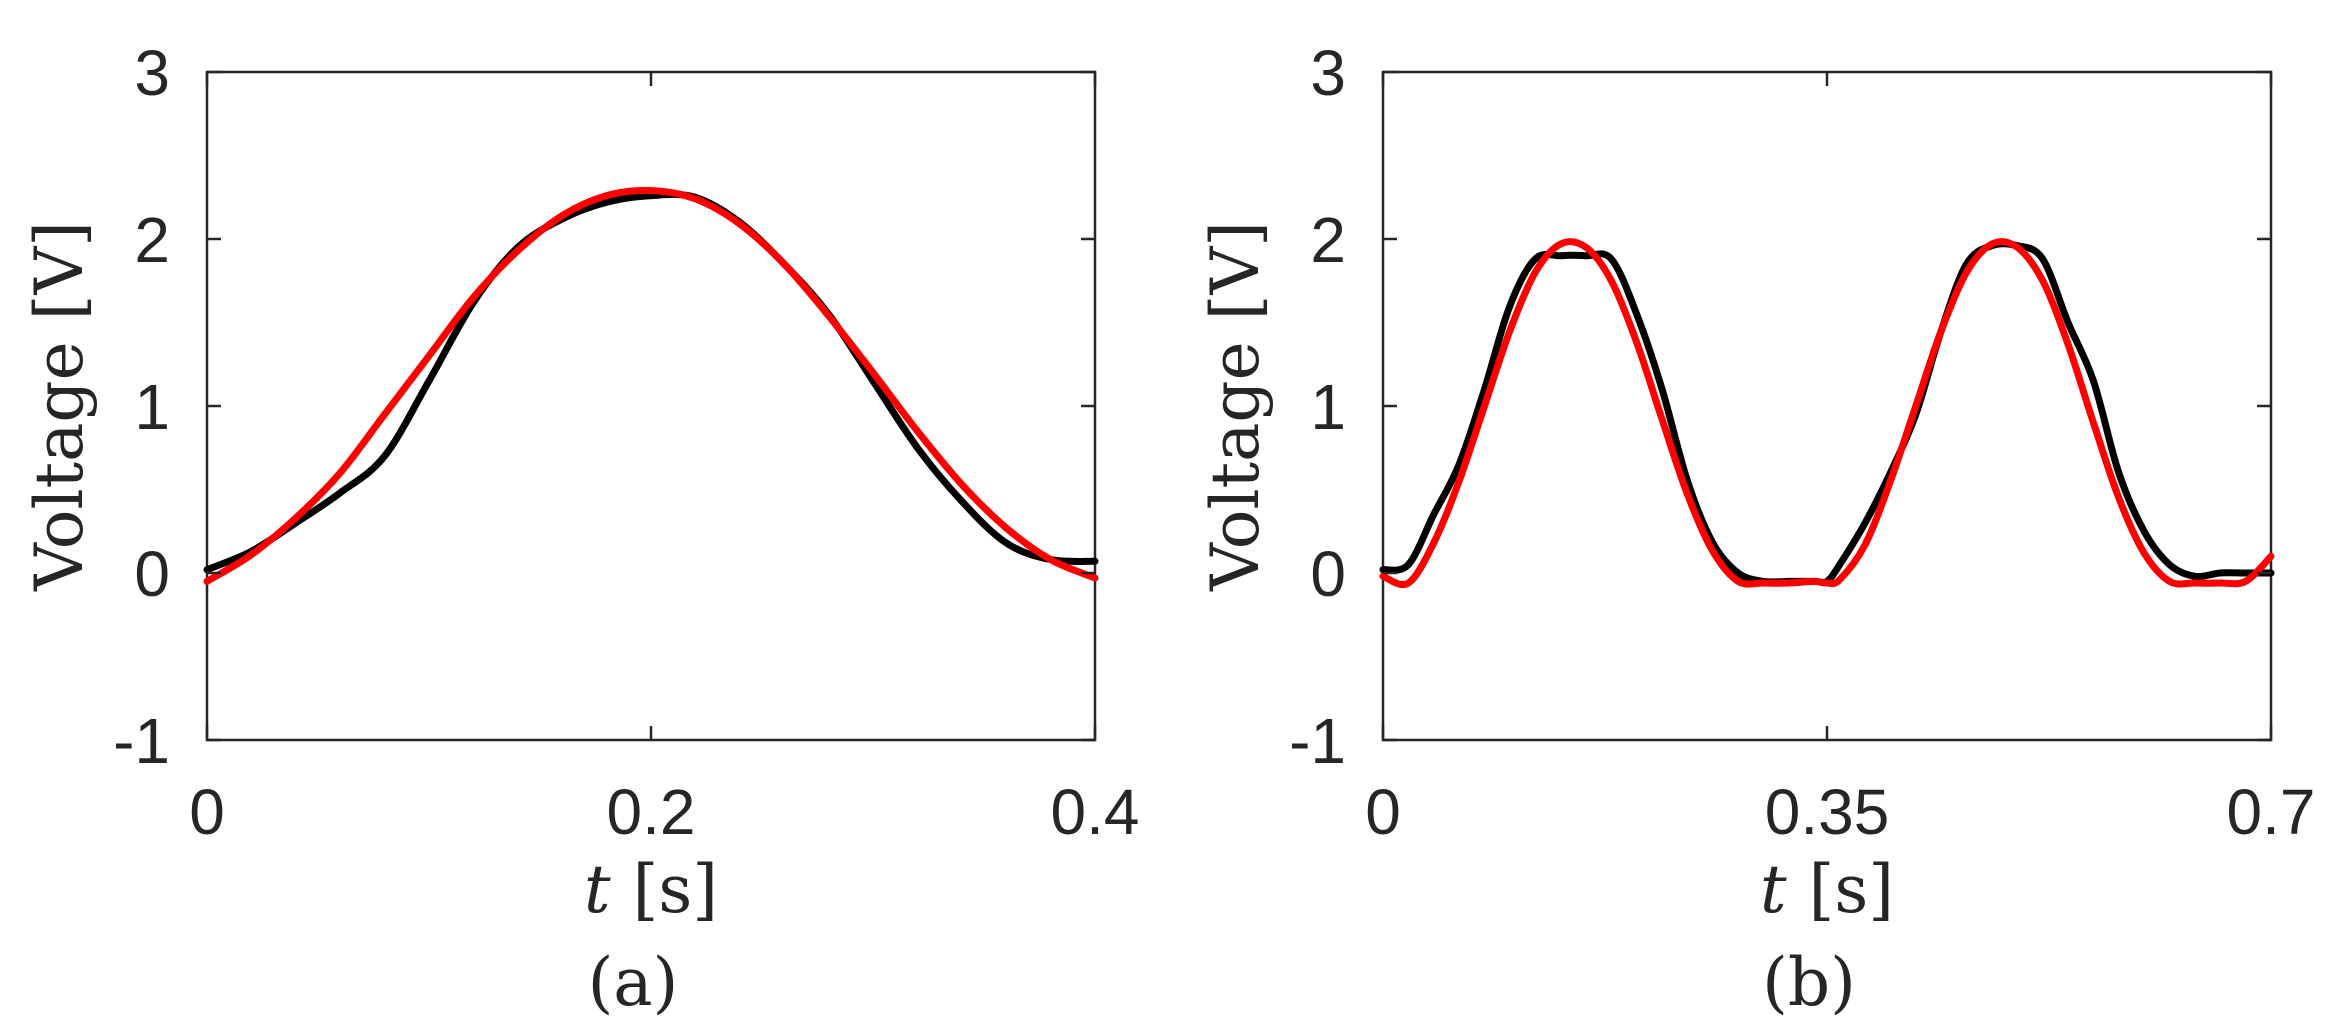 The width and height of the screenshot is (2335, 1035). I want to click on xtick-label: 0.4, so click(1095, 812).